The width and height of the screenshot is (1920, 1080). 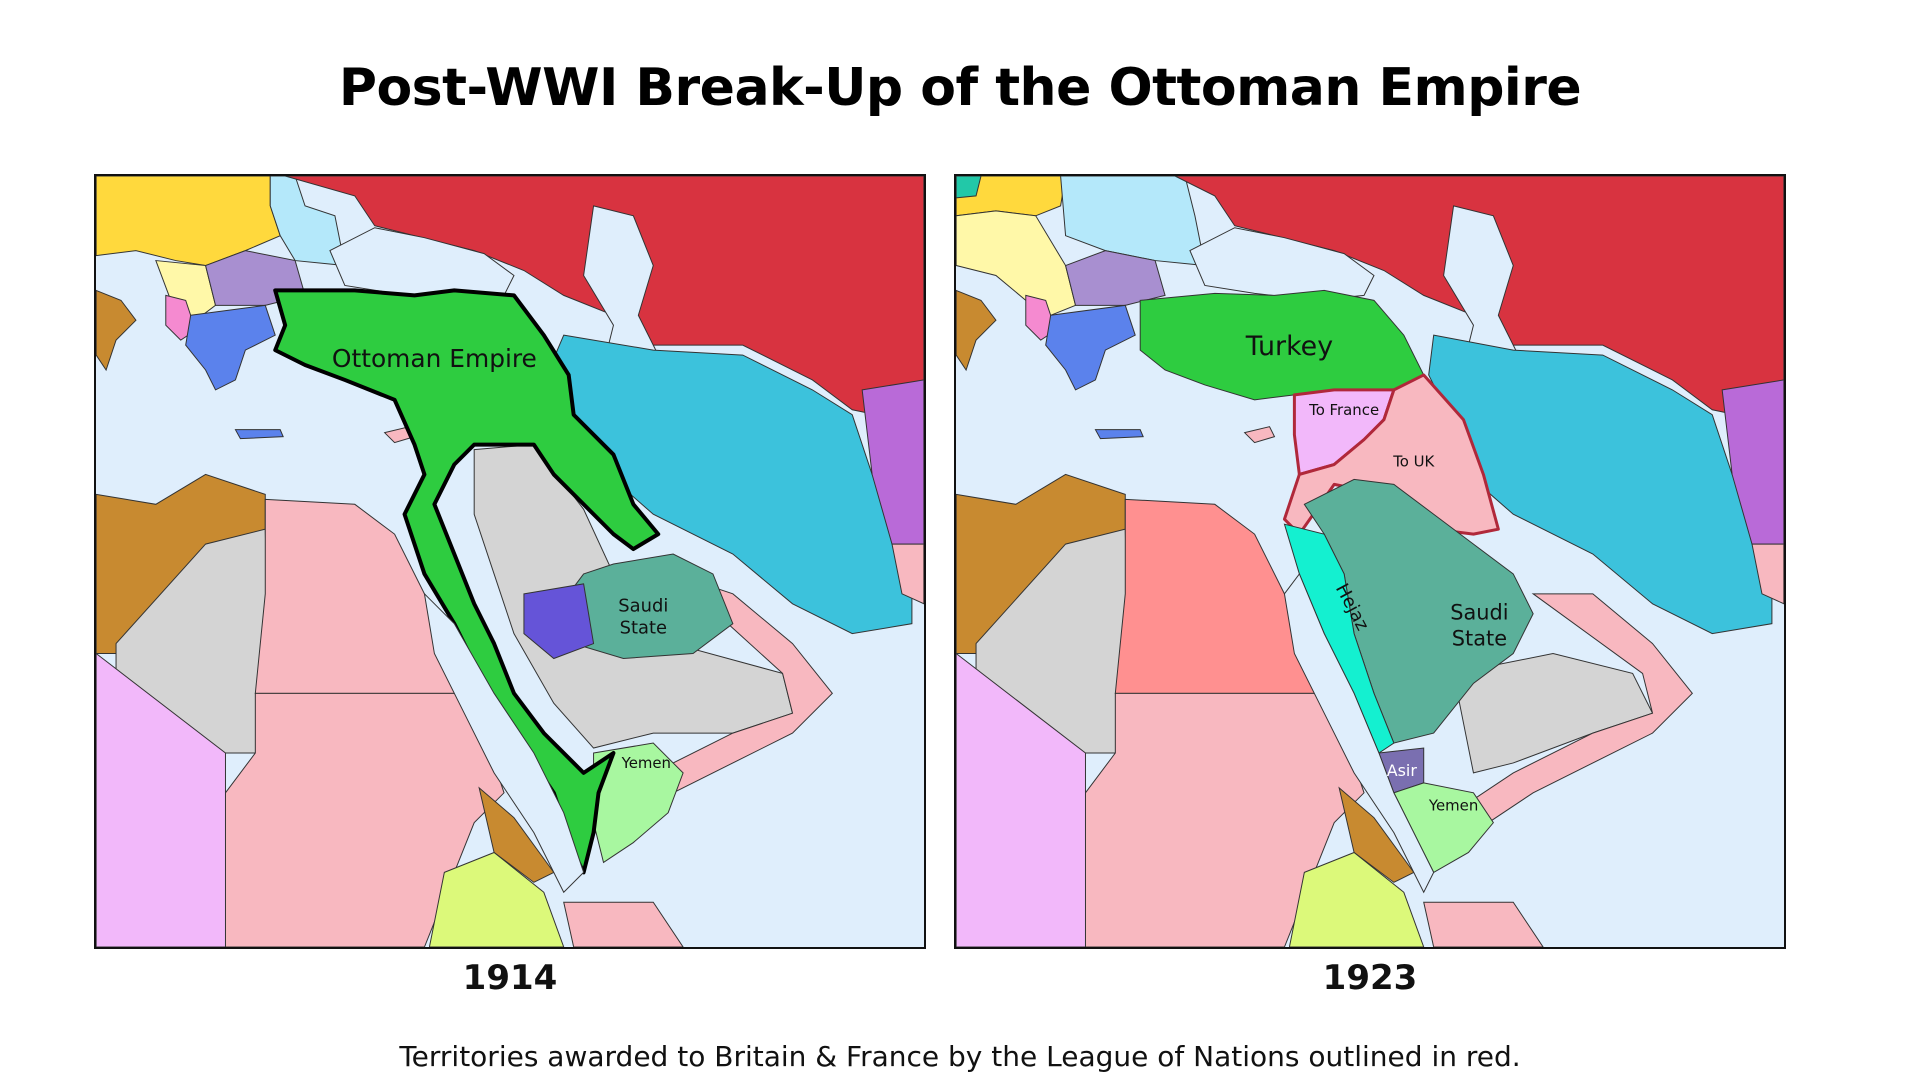 What do you see at coordinates (1479, 639) in the screenshot?
I see `label-saudi-state-1923-line2: State` at bounding box center [1479, 639].